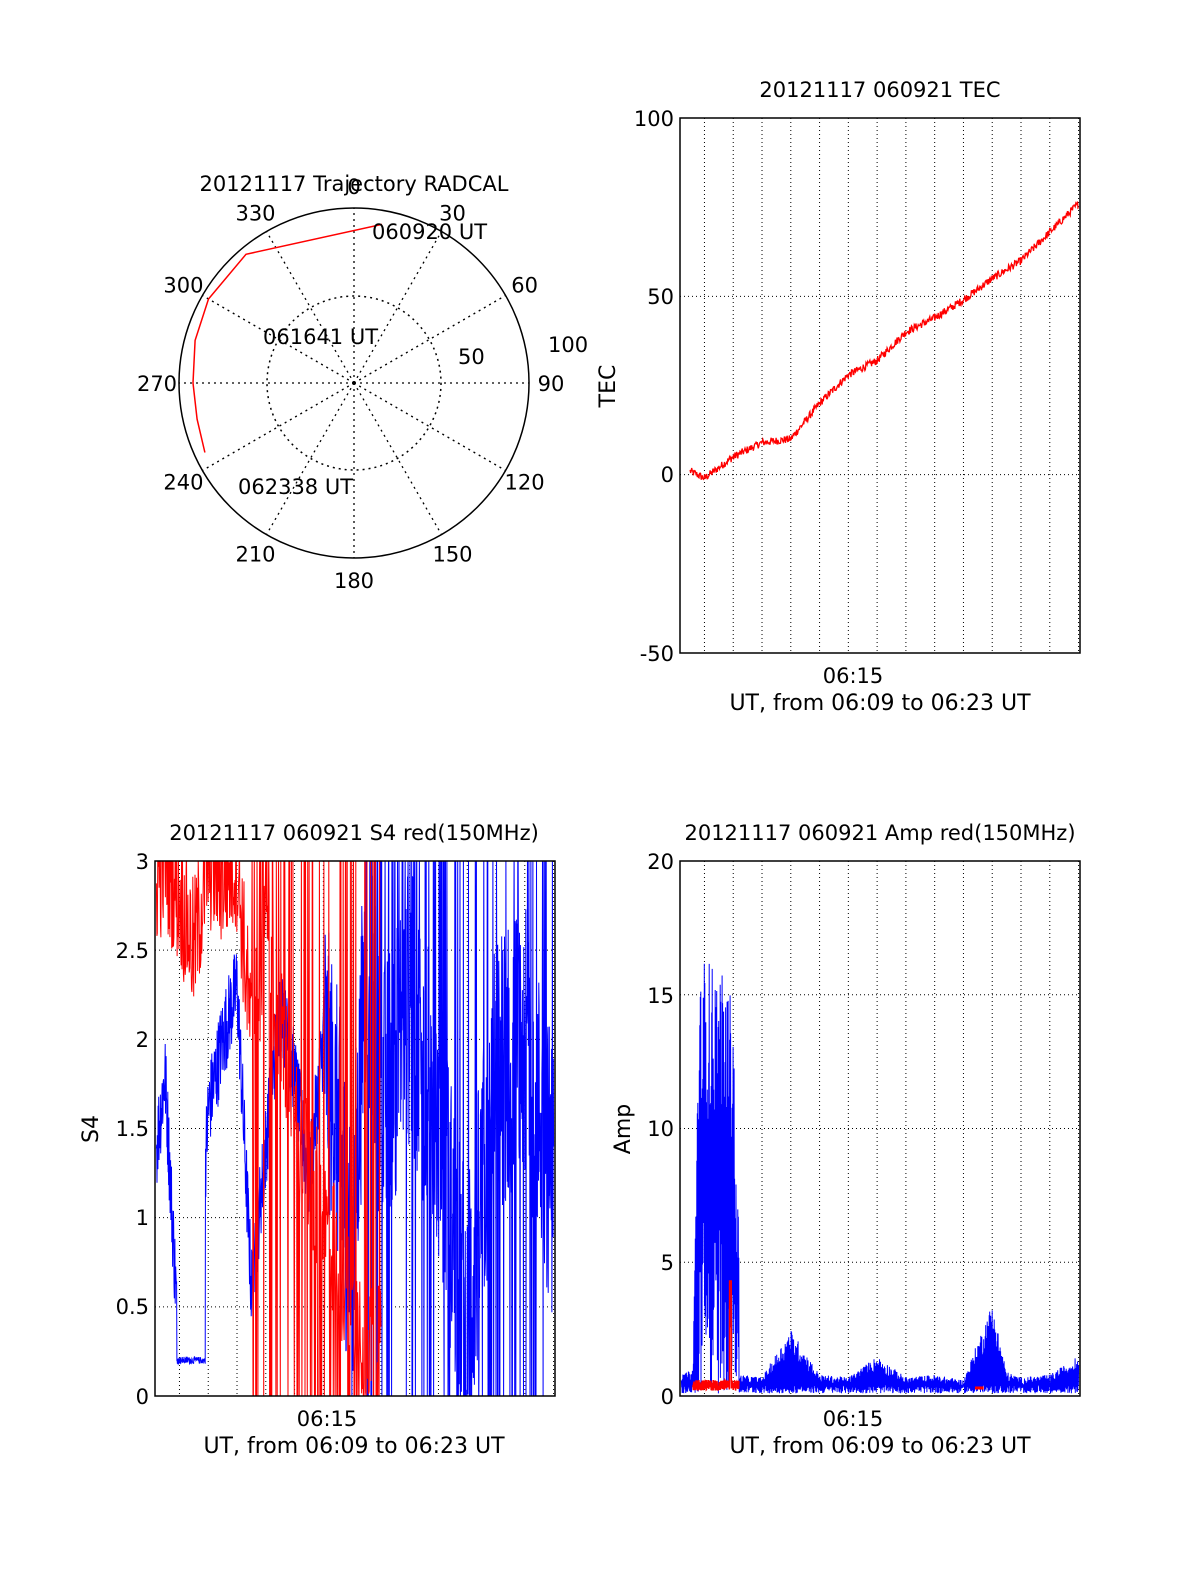 This screenshot has height=1575, width=1200. I want to click on s4-xtick-0615: 06:15, so click(327, 1419).